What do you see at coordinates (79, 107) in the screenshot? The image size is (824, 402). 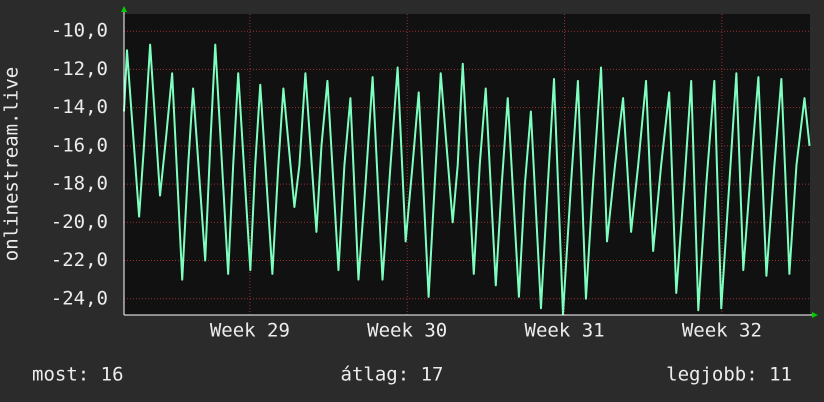 I see `y-tick-label: -14,0` at bounding box center [79, 107].